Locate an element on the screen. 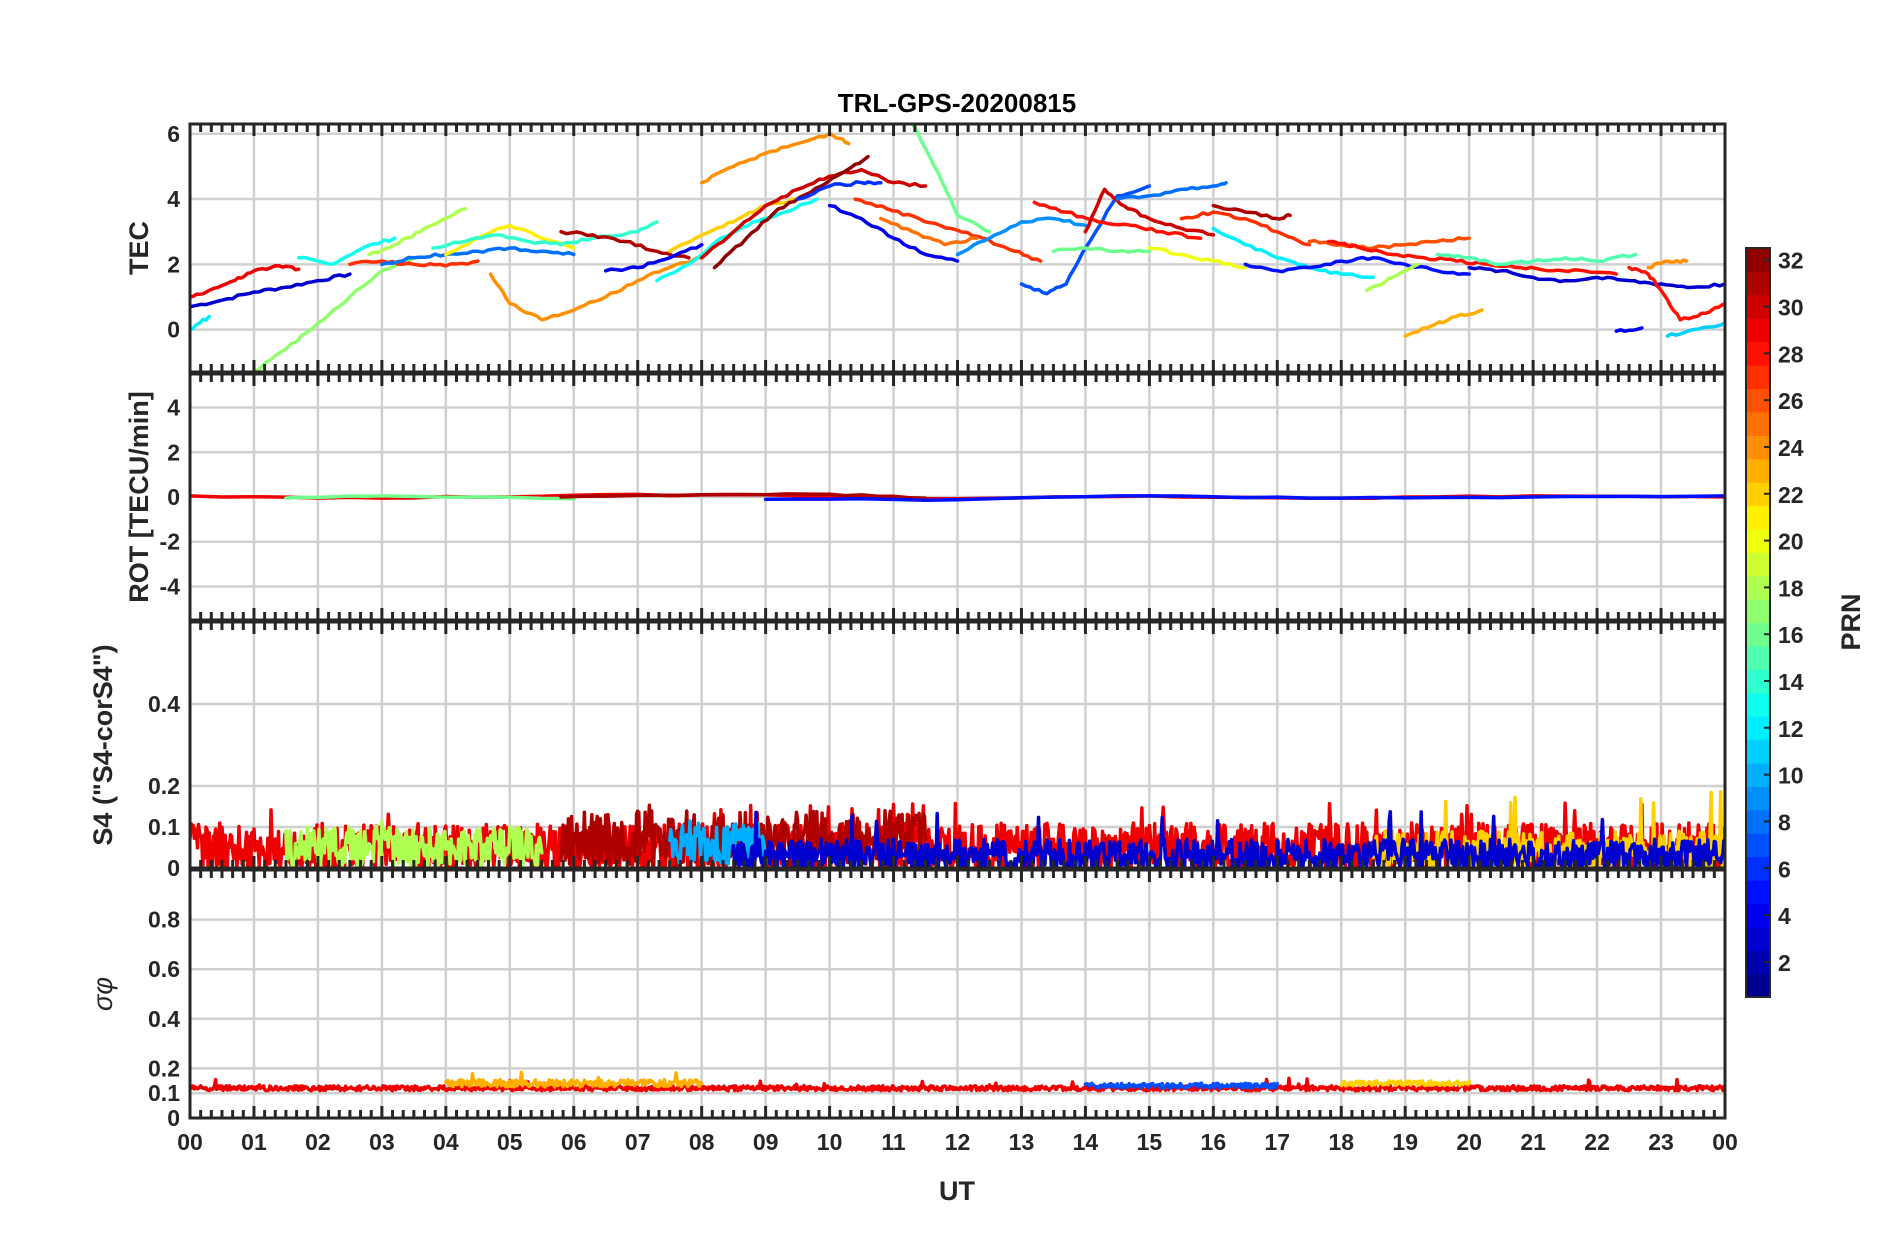 This screenshot has height=1236, width=1902. colorbar-tick-label: 26 is located at coordinates (1791, 401).